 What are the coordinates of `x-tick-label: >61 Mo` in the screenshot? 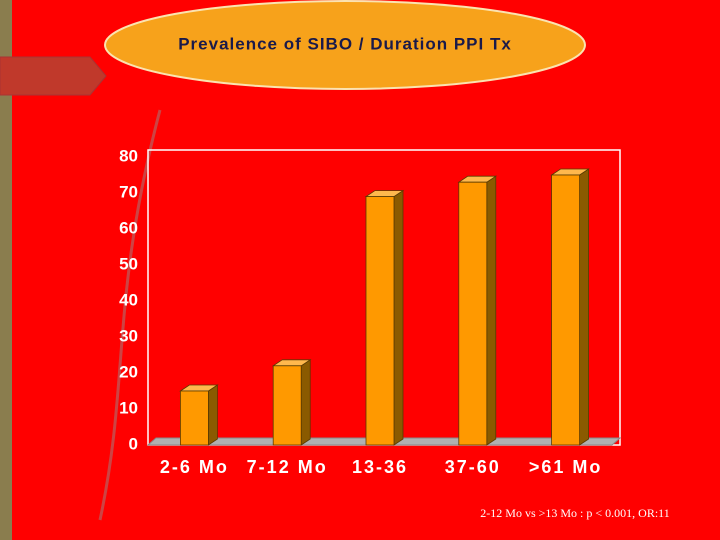 It's located at (565, 467).